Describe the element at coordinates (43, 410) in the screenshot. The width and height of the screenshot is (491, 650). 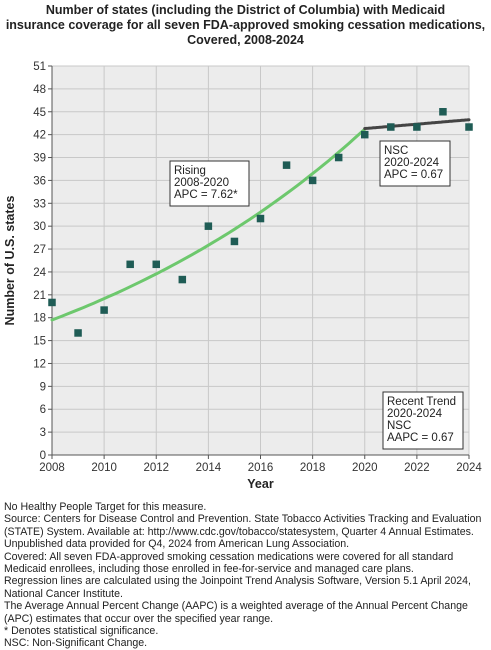
I see `y-tick-label: 6` at that location.